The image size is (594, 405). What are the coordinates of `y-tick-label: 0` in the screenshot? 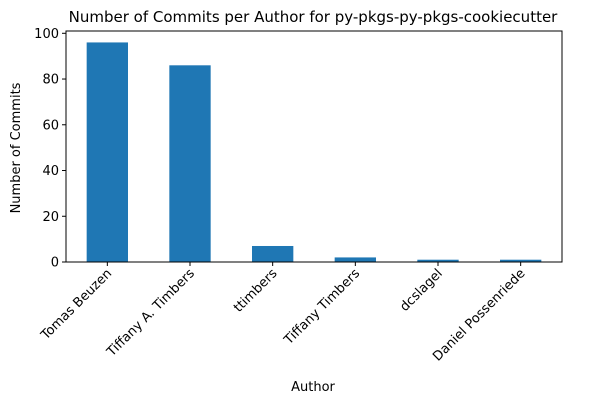 It's located at (55, 263).